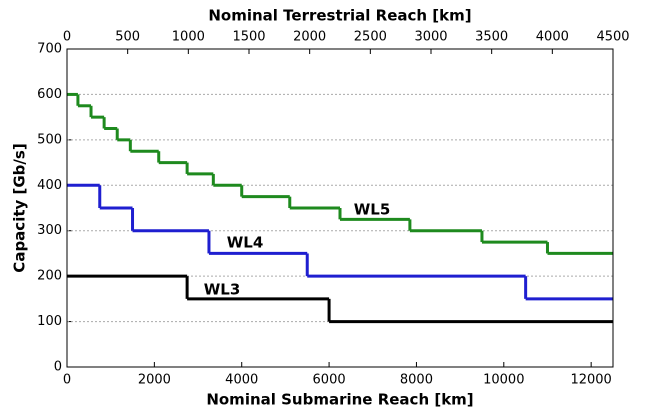 This screenshot has width=646, height=409. Describe the element at coordinates (503, 380) in the screenshot. I see `x-tick-label: 10000` at that location.